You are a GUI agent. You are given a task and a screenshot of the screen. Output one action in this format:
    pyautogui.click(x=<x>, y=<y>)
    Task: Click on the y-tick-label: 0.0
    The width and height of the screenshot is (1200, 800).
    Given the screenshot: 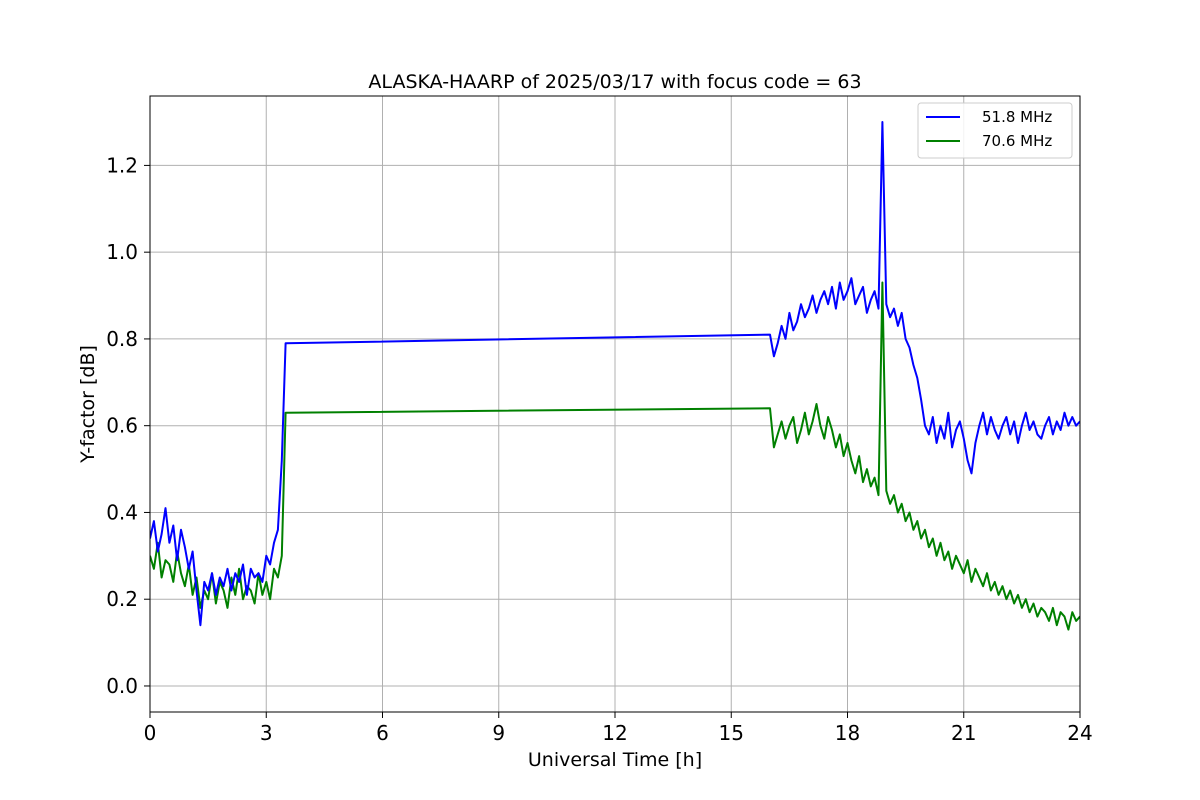 What is the action you would take?
    pyautogui.click(x=122, y=686)
    